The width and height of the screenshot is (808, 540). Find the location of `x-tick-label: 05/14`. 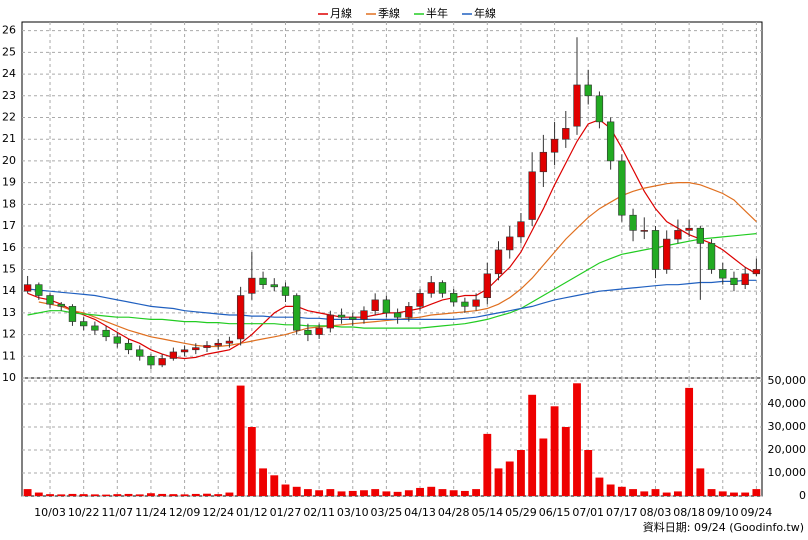

x-tick-label: 05/14 is located at coordinates (487, 512).